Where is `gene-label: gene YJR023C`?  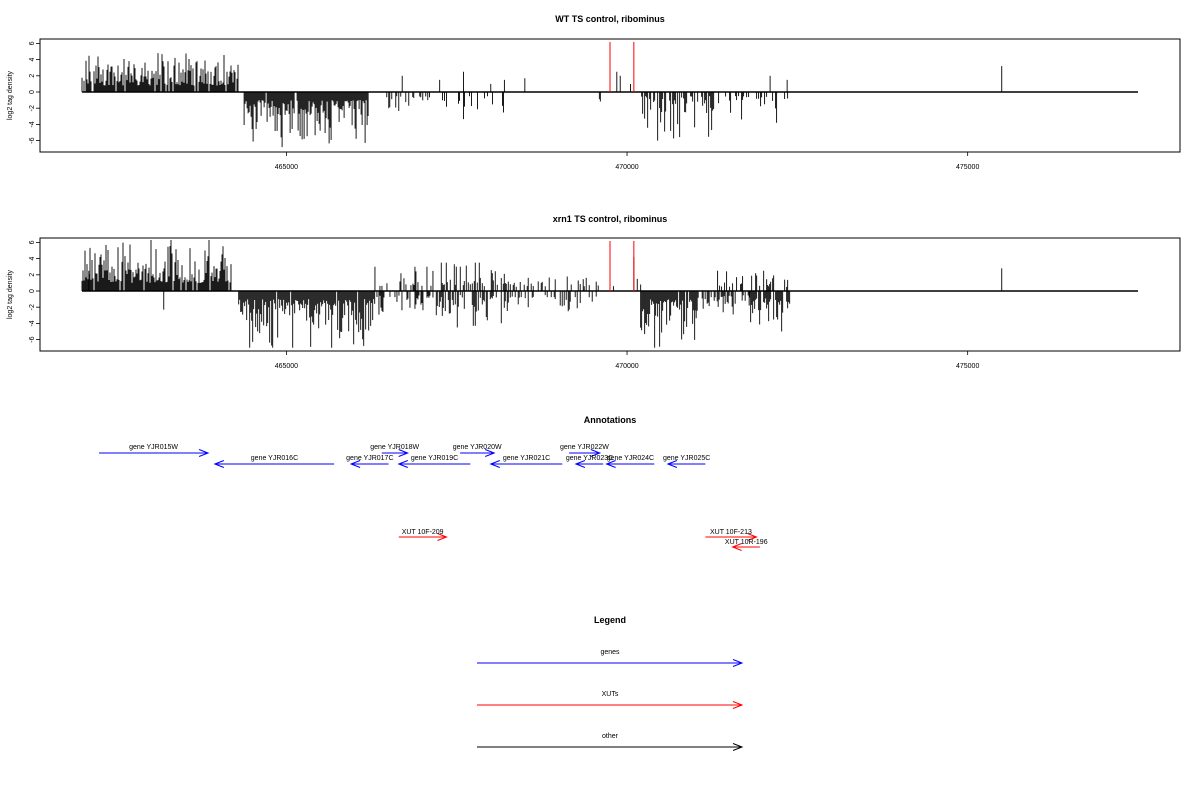
gene-label: gene YJR023C is located at coordinates (589, 458).